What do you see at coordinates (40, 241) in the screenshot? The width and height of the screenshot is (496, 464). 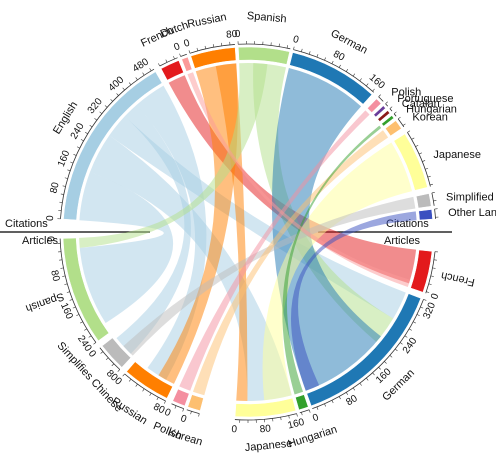 I see `articles-label-left: Articles` at bounding box center [40, 241].